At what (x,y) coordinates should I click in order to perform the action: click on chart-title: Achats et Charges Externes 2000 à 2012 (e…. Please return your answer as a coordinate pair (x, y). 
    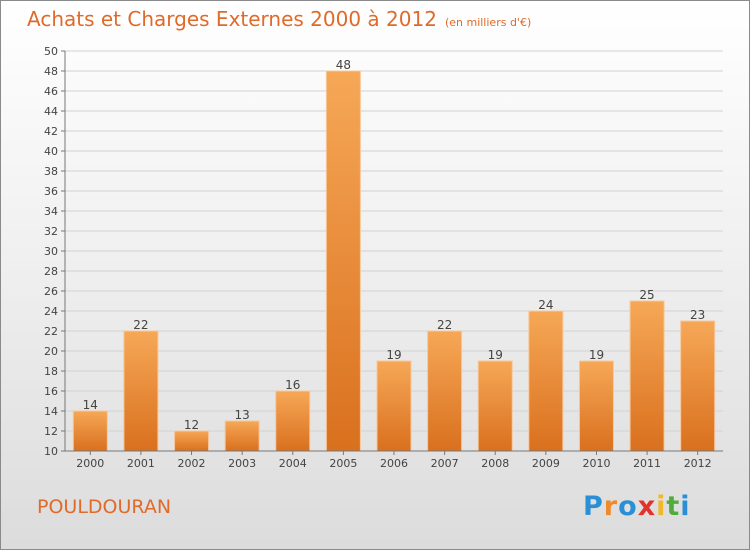
    Looking at the image, I should click on (279, 19).